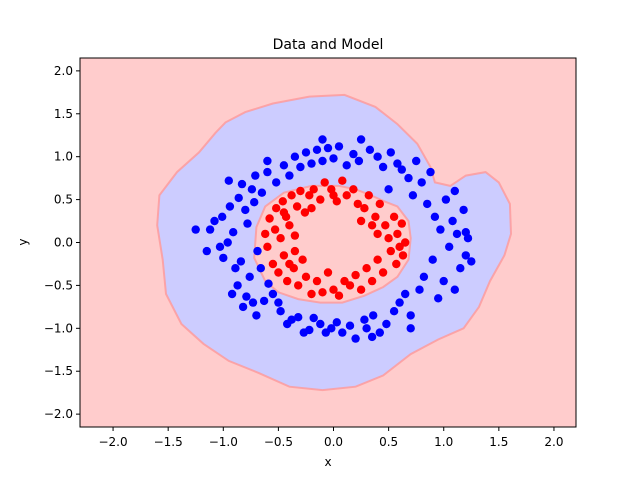 Image resolution: width=640 pixels, height=480 pixels. Describe the element at coordinates (168, 442) in the screenshot. I see `x-tick-label-1: −1.5` at that location.